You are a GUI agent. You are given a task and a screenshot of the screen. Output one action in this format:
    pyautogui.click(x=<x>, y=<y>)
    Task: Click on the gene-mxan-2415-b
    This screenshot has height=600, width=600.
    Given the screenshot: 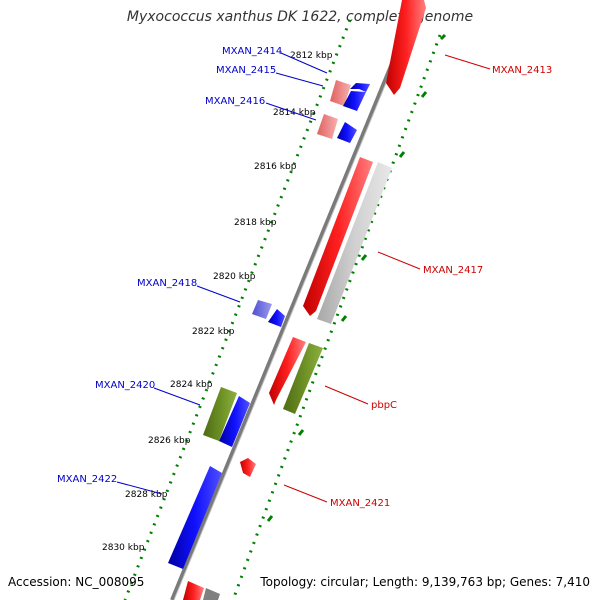 What is the action you would take?
    pyautogui.click(x=354, y=101)
    